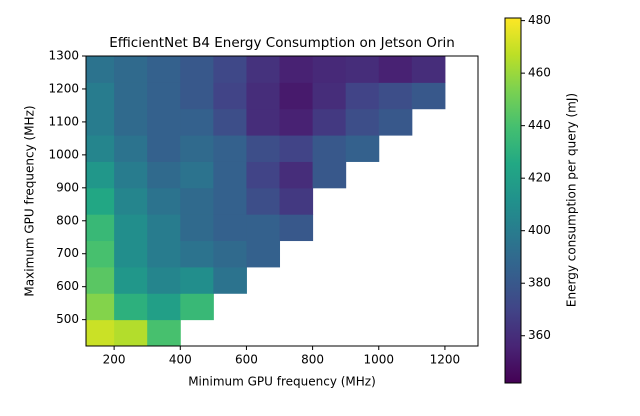 The image size is (640, 416). Describe the element at coordinates (114, 360) in the screenshot. I see `x-tick-label: 200` at that location.